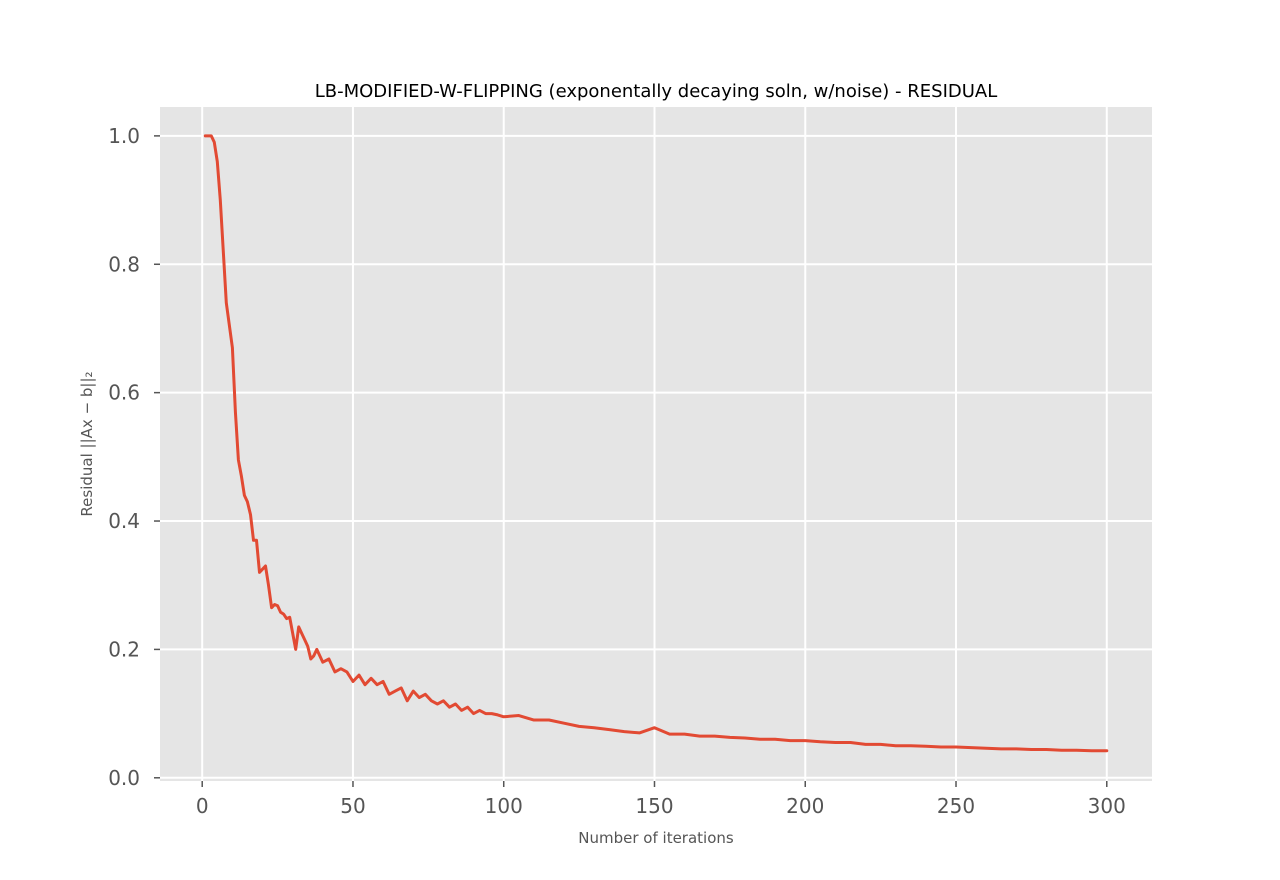 The height and width of the screenshot is (880, 1280). Describe the element at coordinates (654, 806) in the screenshot. I see `x-tick-label: 150` at that location.